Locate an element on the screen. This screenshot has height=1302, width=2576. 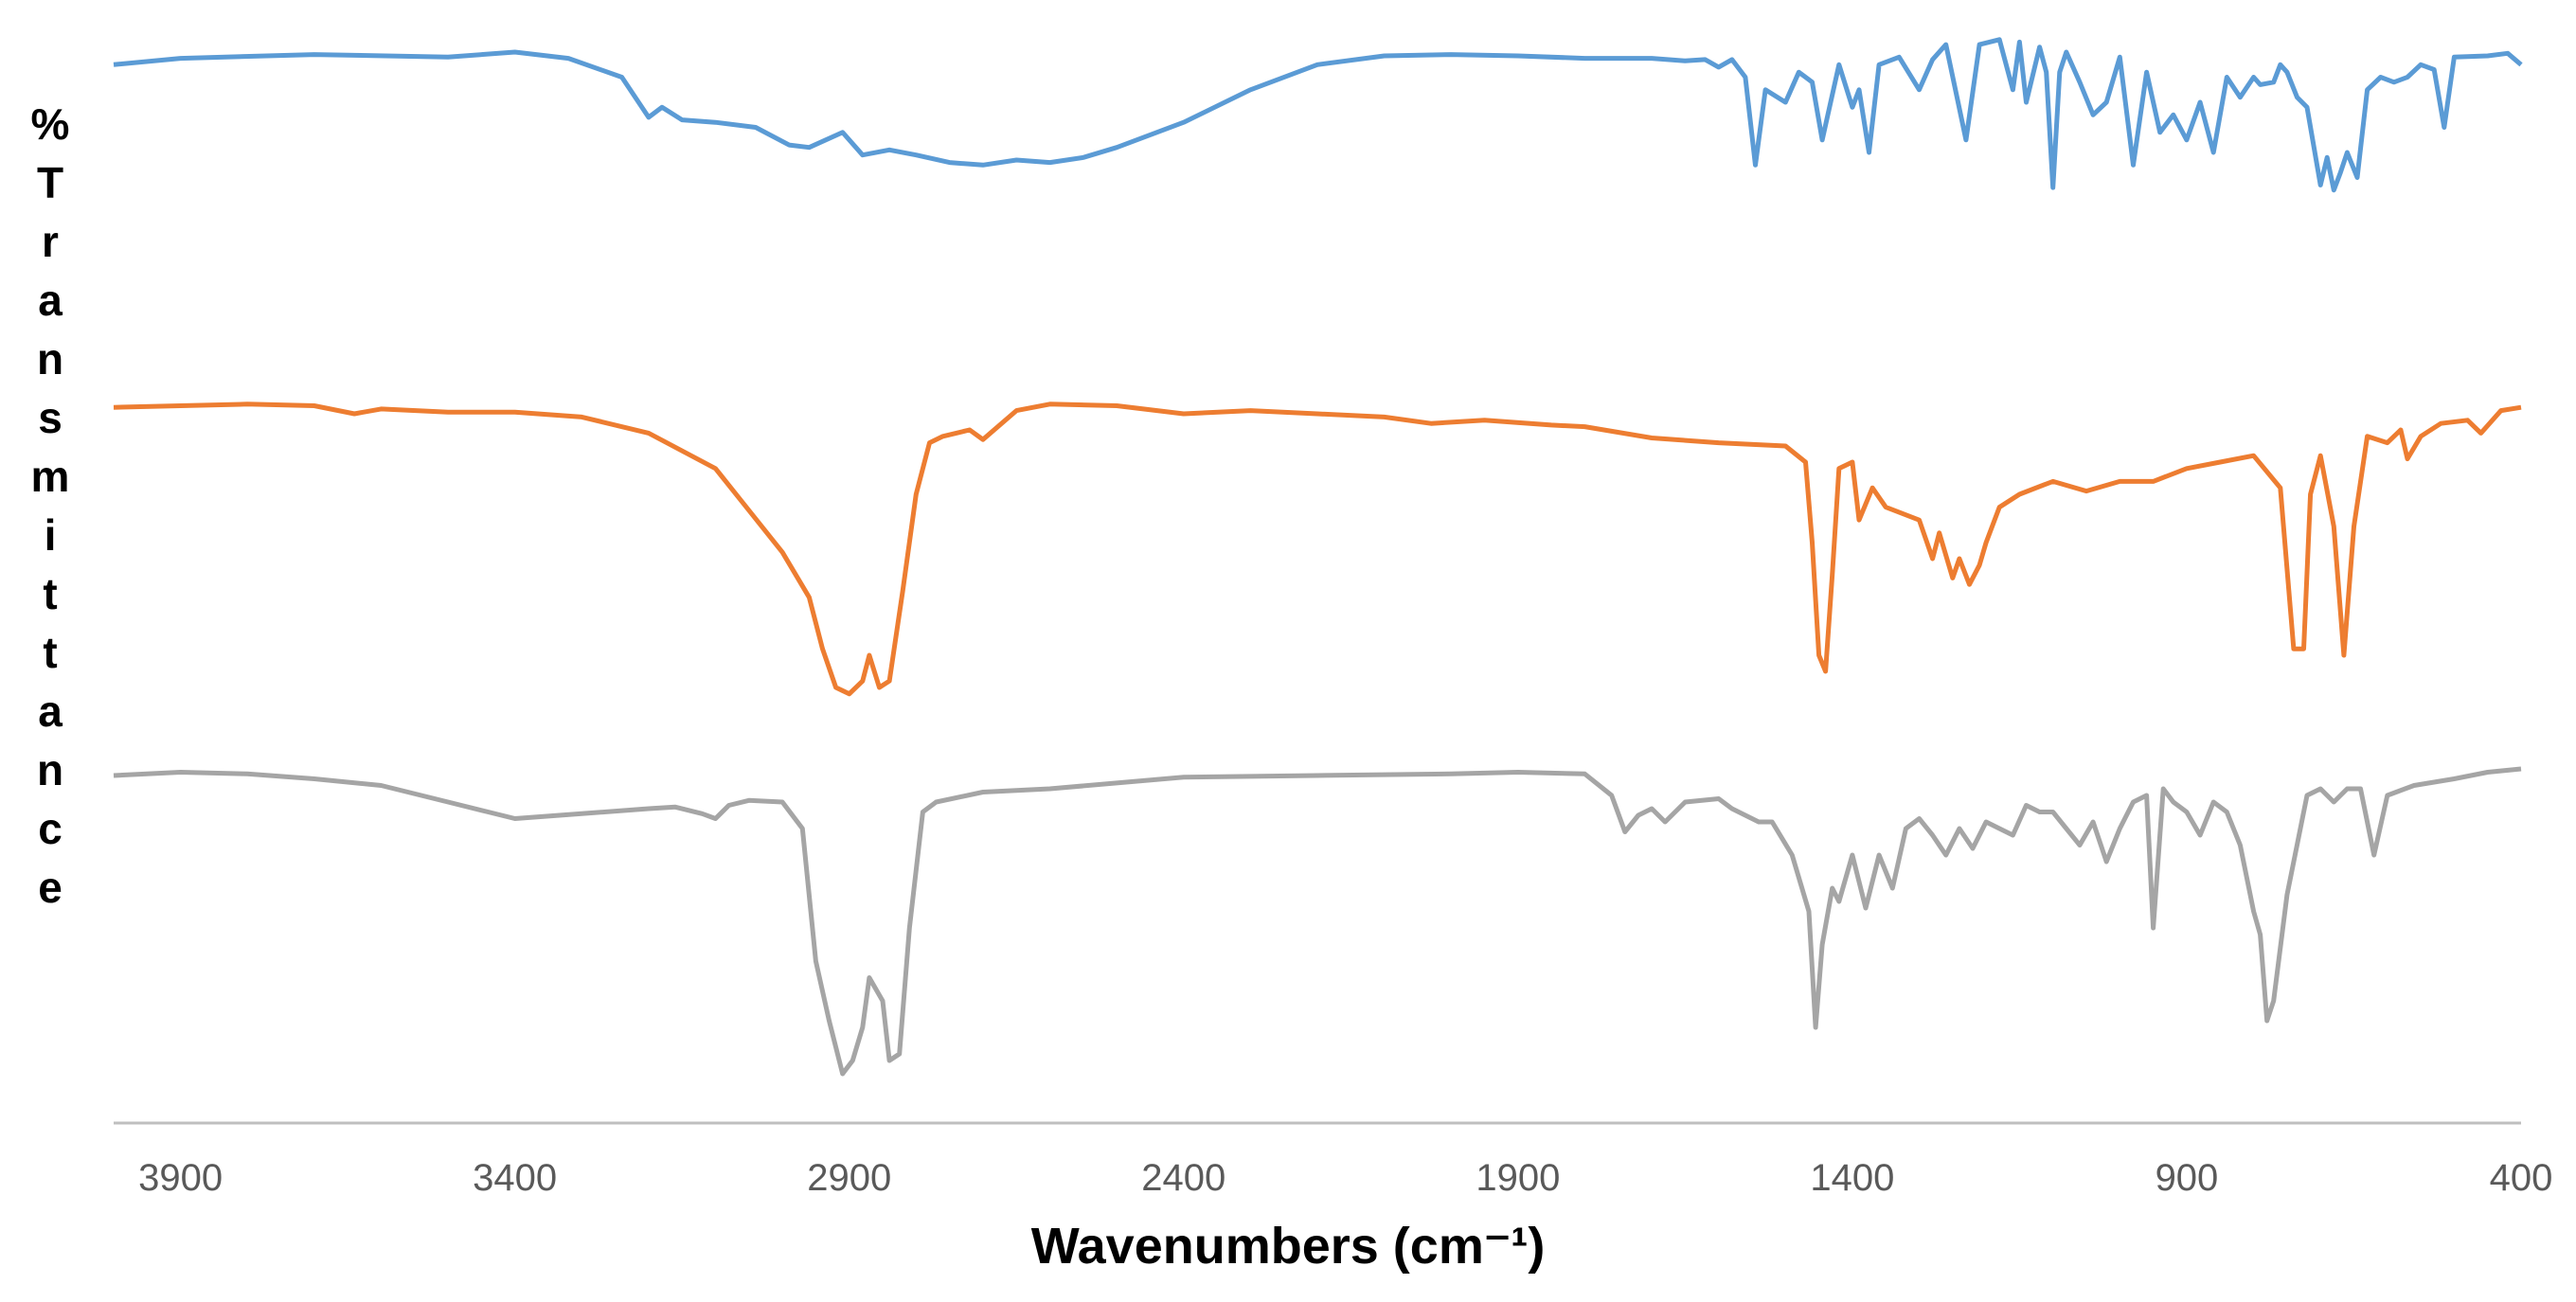
x-tick-label: 2400 is located at coordinates (1183, 1178).